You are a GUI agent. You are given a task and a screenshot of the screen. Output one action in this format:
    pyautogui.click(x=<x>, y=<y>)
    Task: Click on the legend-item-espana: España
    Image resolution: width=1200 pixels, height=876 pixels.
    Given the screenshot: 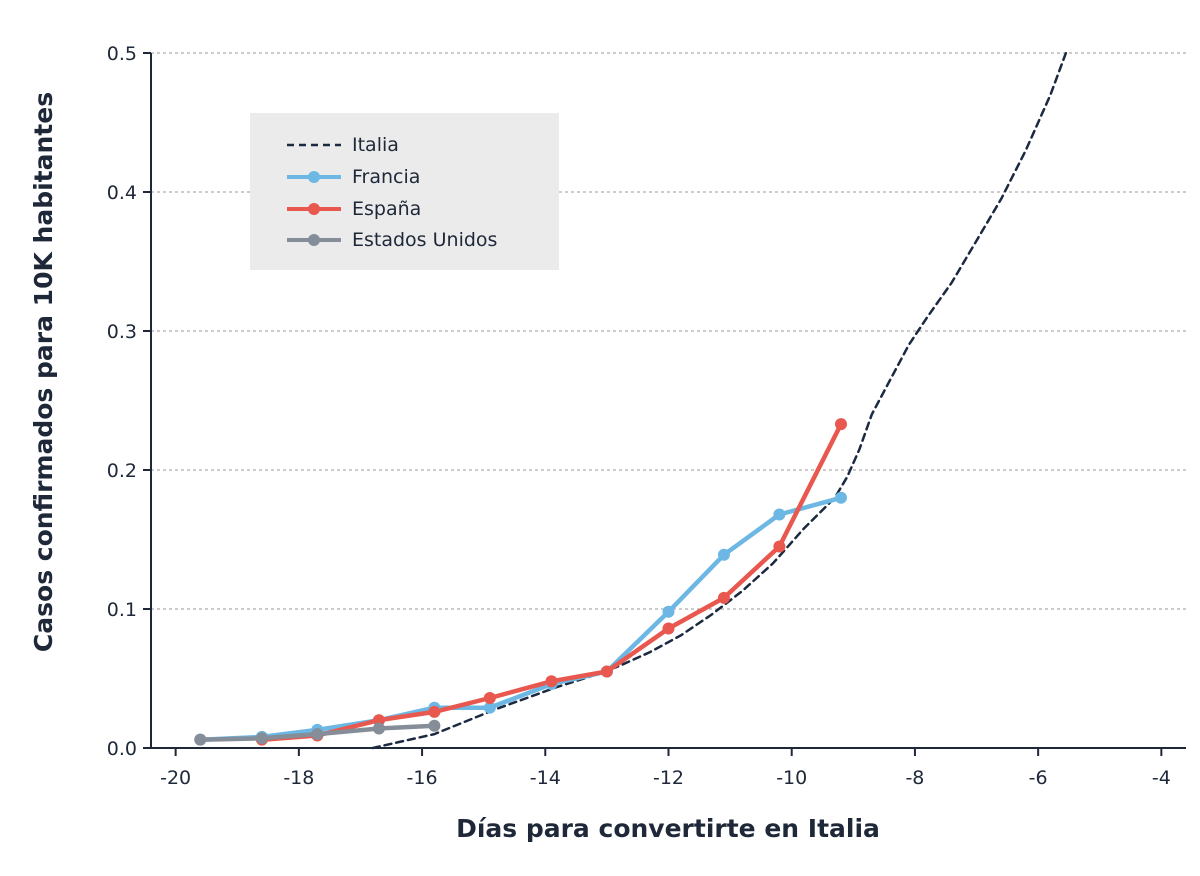 What is the action you would take?
    pyautogui.click(x=354, y=209)
    